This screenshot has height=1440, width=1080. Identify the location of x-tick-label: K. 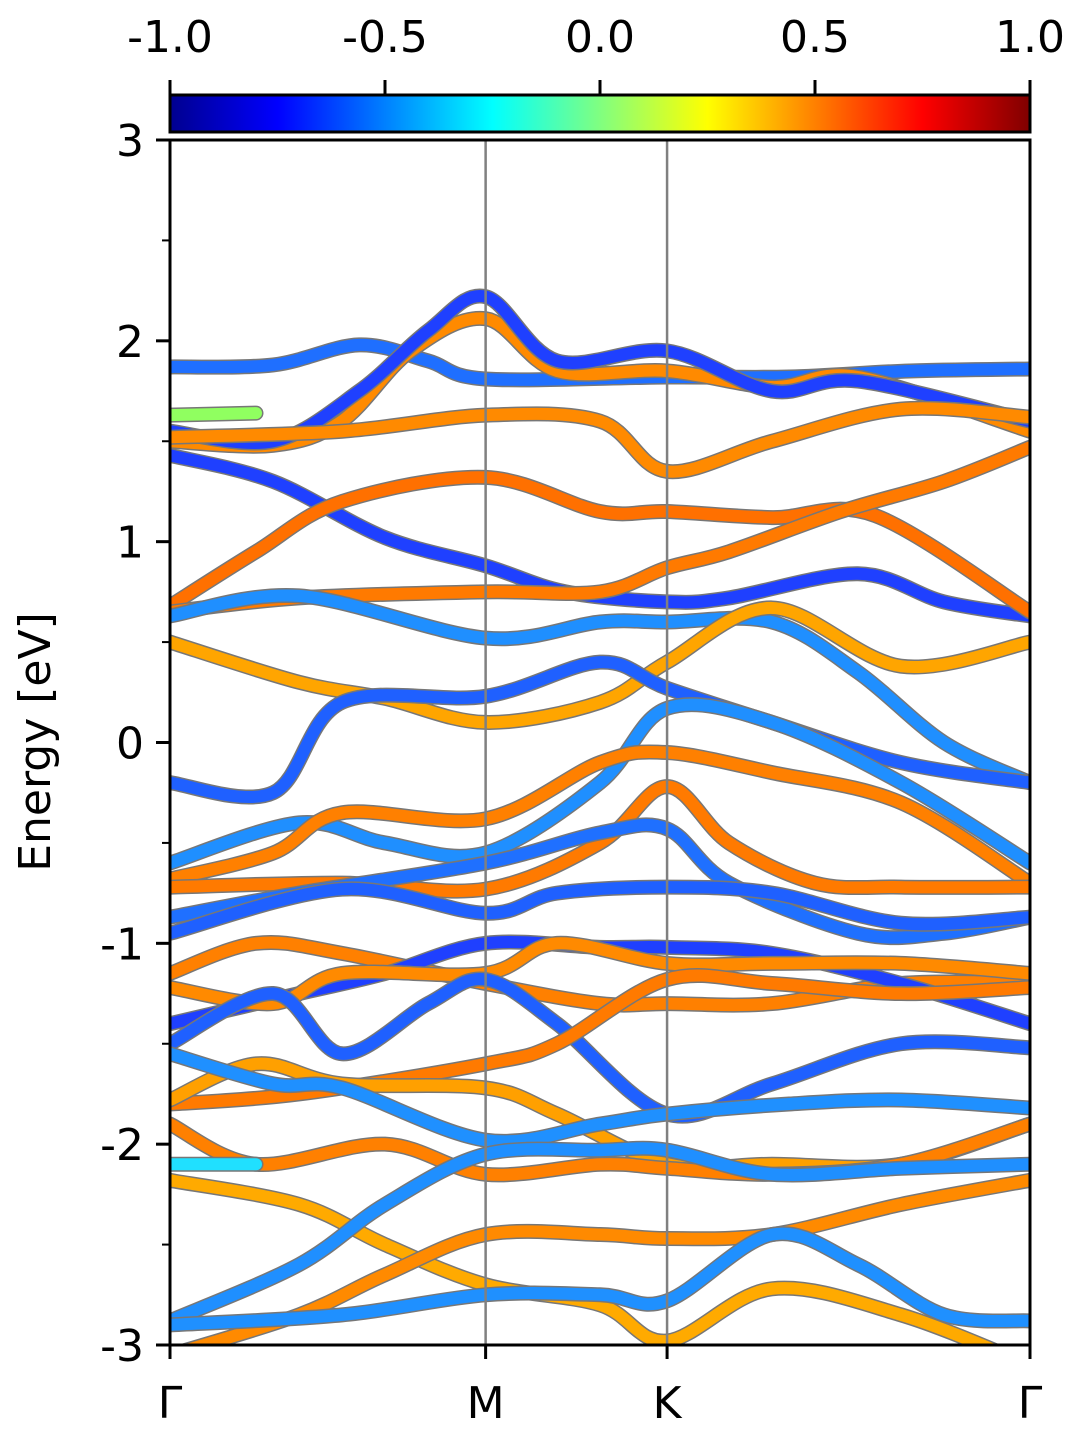
(668, 1403).